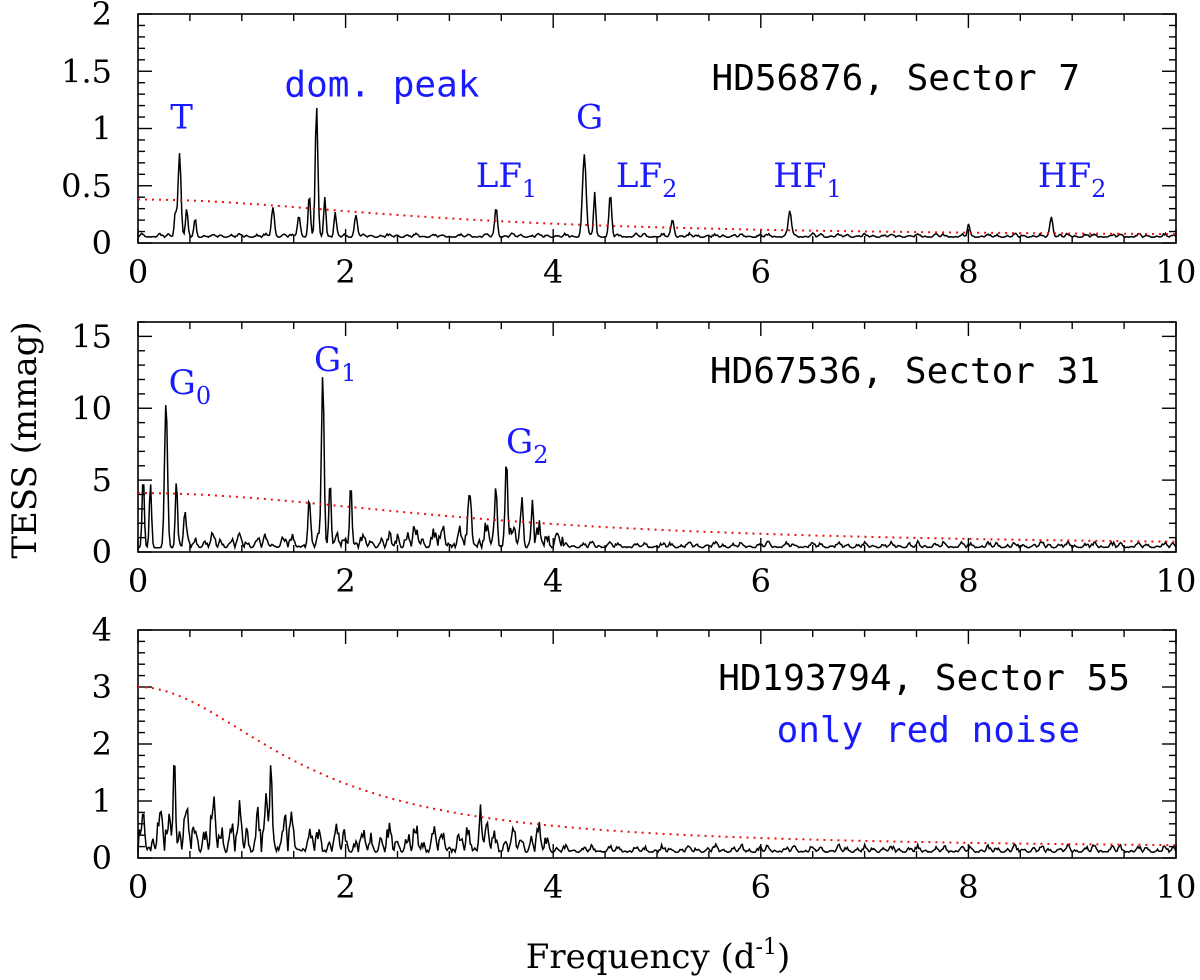 The width and height of the screenshot is (1200, 980). Describe the element at coordinates (506, 179) in the screenshot. I see `peak-annotation: LF1` at that location.